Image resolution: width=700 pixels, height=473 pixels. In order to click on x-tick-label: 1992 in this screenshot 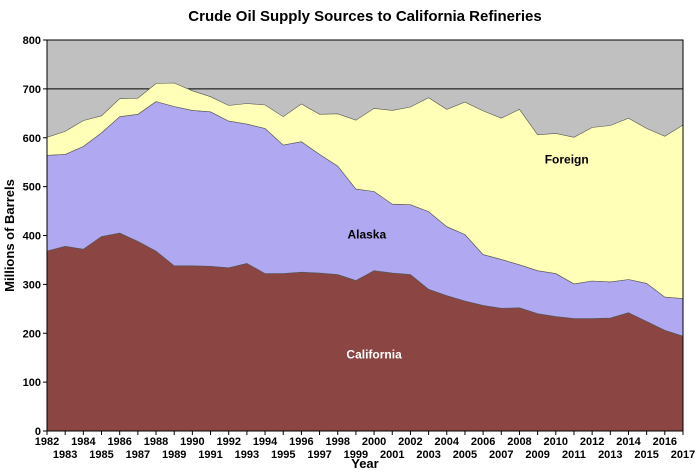, I will do `click(228, 442)`.